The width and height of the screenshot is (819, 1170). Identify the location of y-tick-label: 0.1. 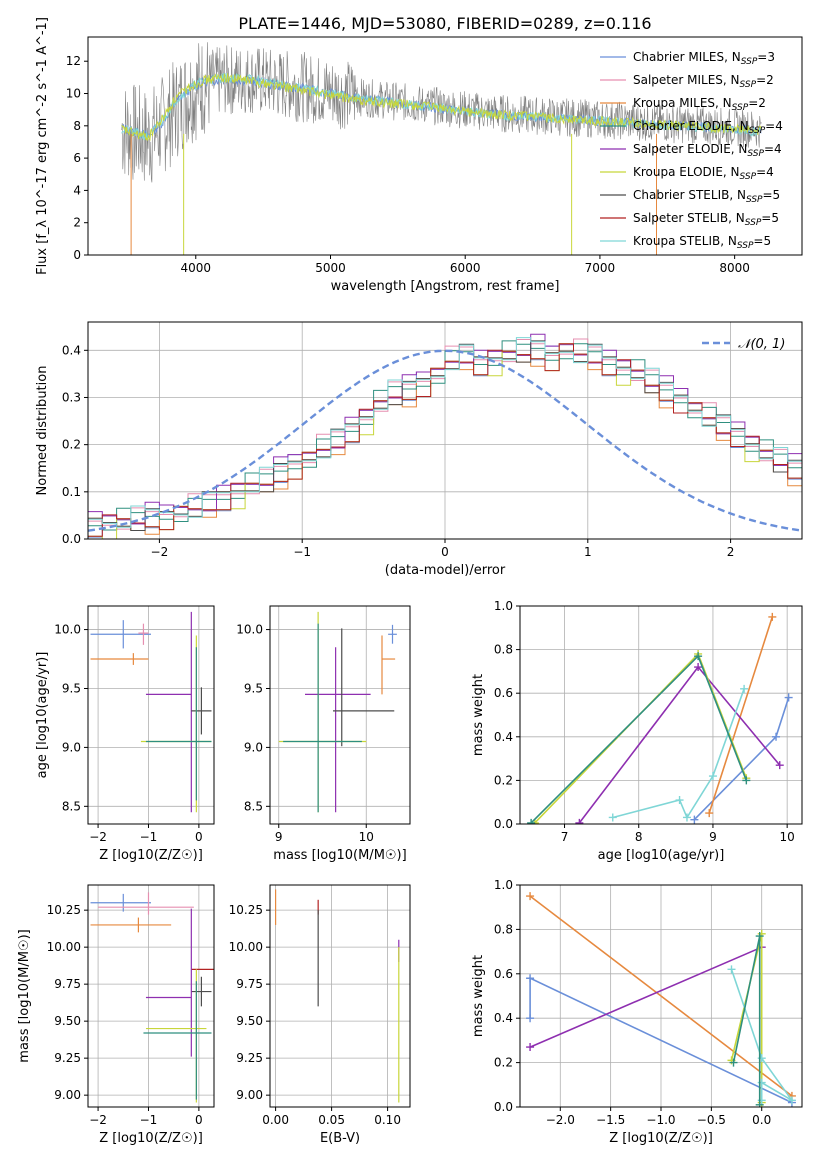
(71, 492).